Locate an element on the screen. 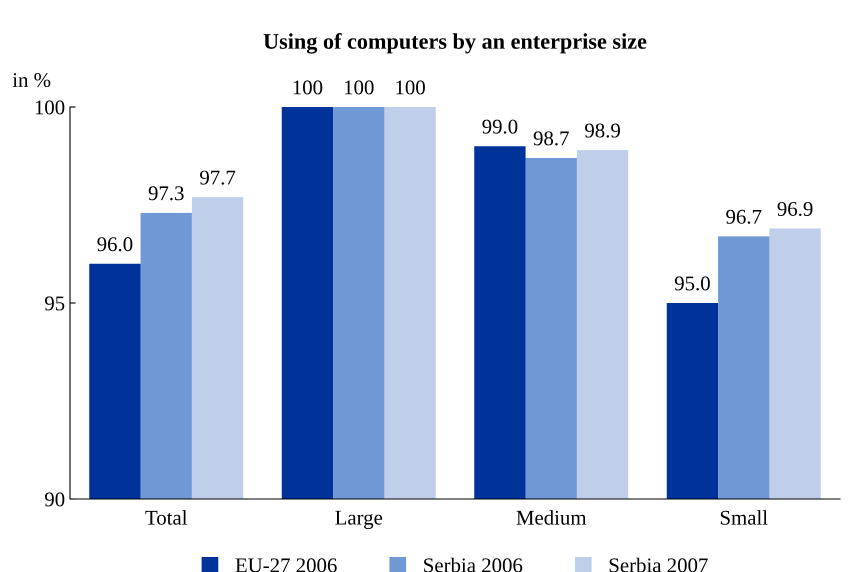 This screenshot has width=848, height=572. data-label: 96.7 is located at coordinates (744, 217).